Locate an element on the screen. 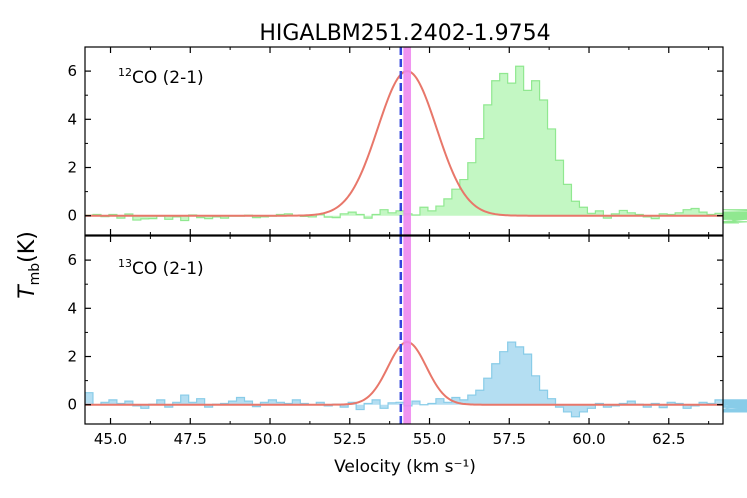 Image resolution: width=747 pixels, height=498 pixels. ytick-label-13co: 6 is located at coordinates (72, 260).